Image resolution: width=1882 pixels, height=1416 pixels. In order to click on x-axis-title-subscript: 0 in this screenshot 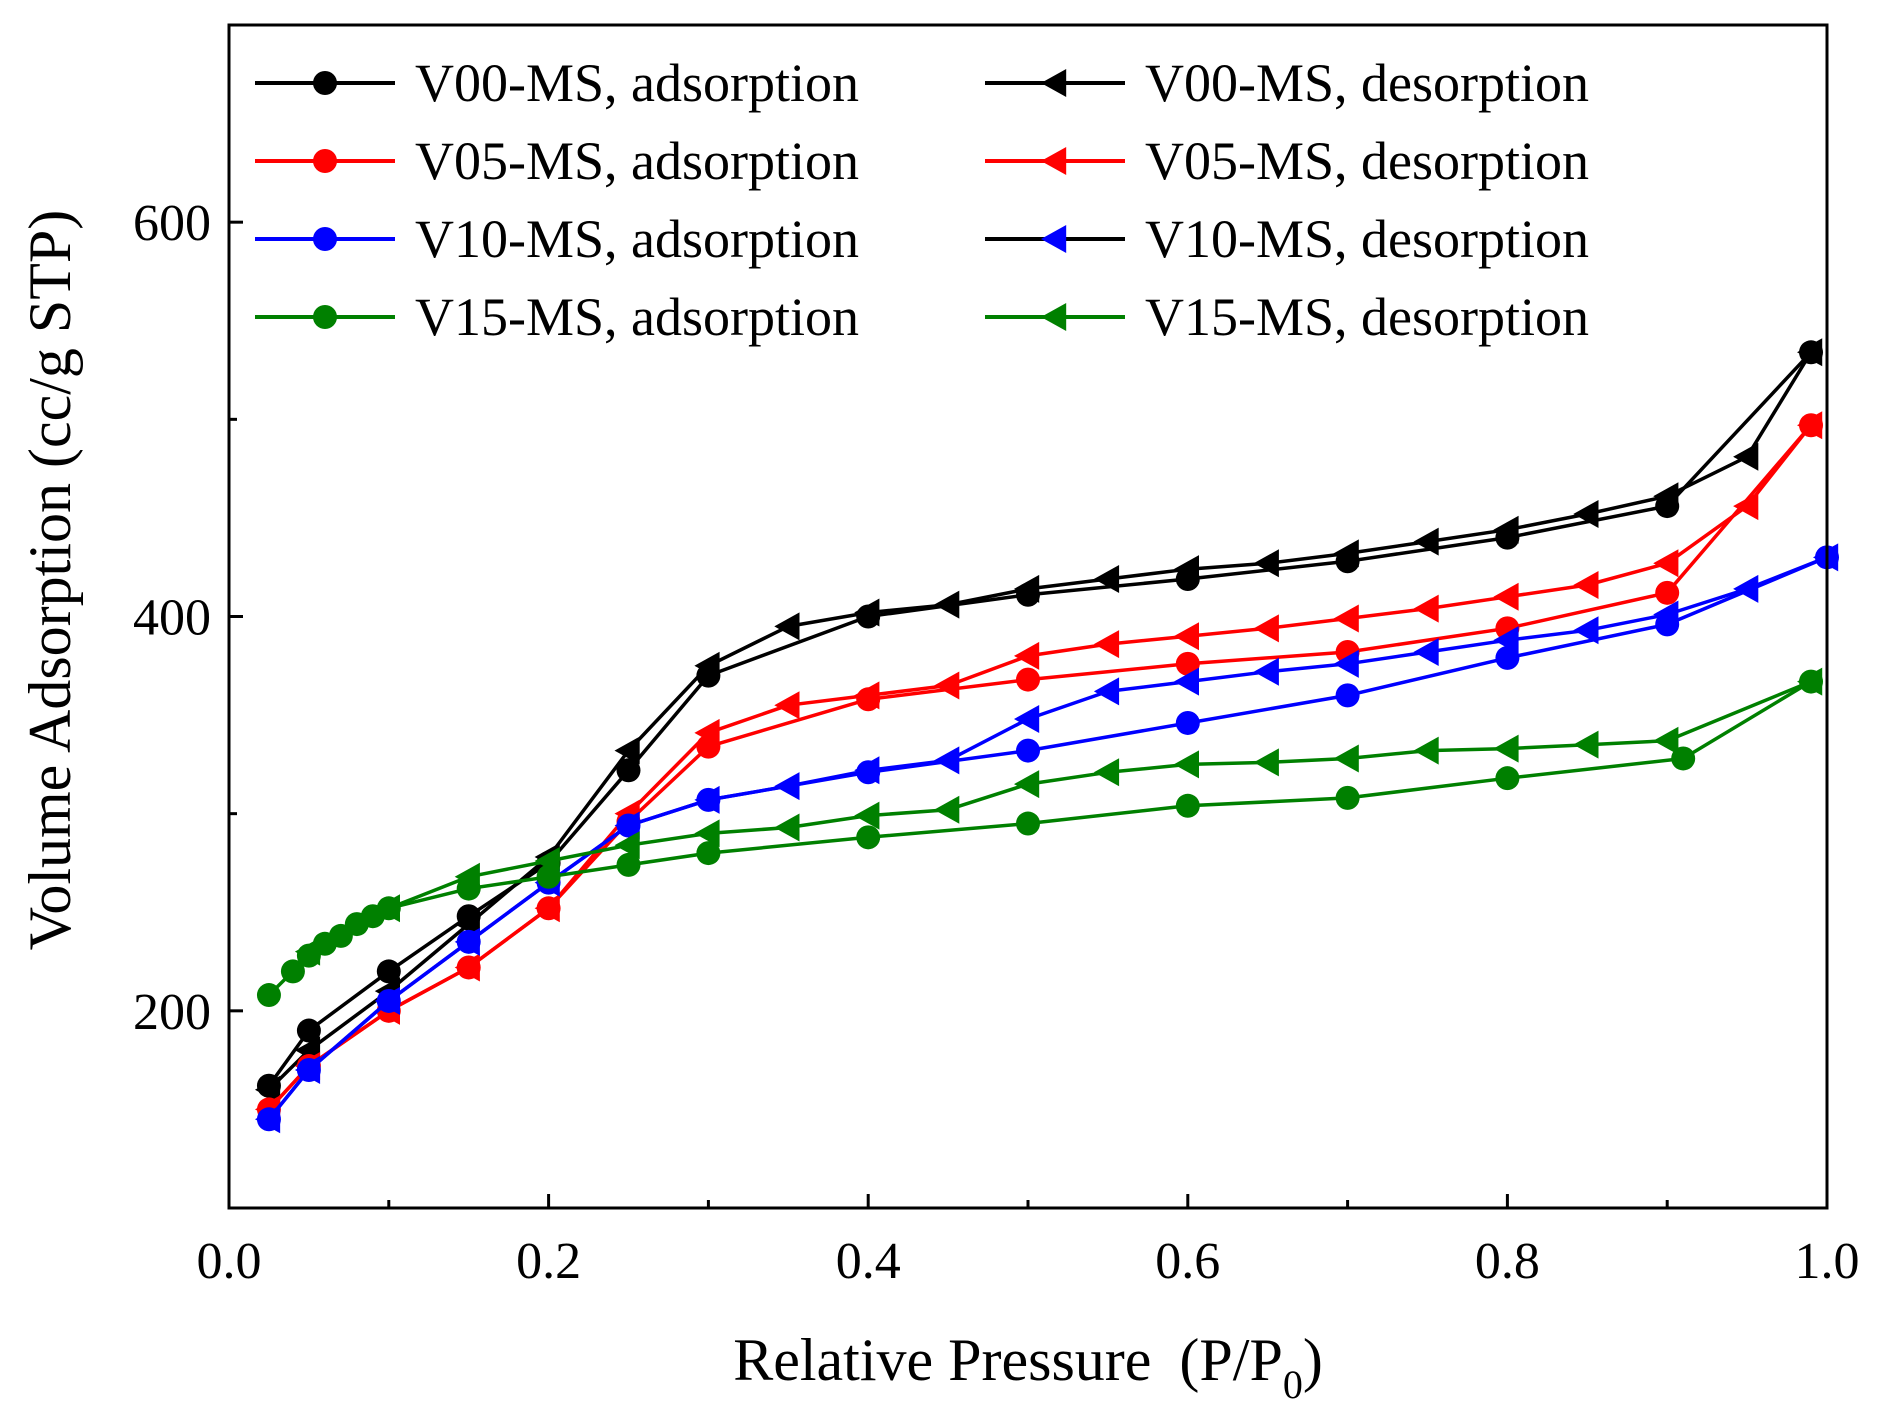, I will do `click(1293, 1384)`.